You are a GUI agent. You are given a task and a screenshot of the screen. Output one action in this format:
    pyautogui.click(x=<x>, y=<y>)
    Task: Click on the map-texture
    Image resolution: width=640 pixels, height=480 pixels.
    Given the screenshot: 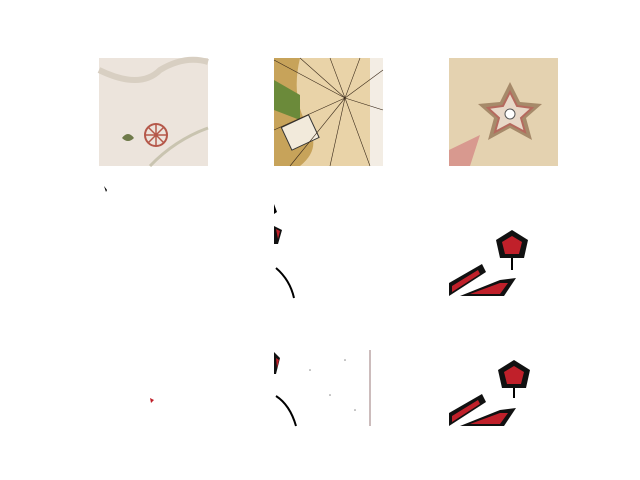 What is the action you would take?
    pyautogui.click(x=153, y=69)
    